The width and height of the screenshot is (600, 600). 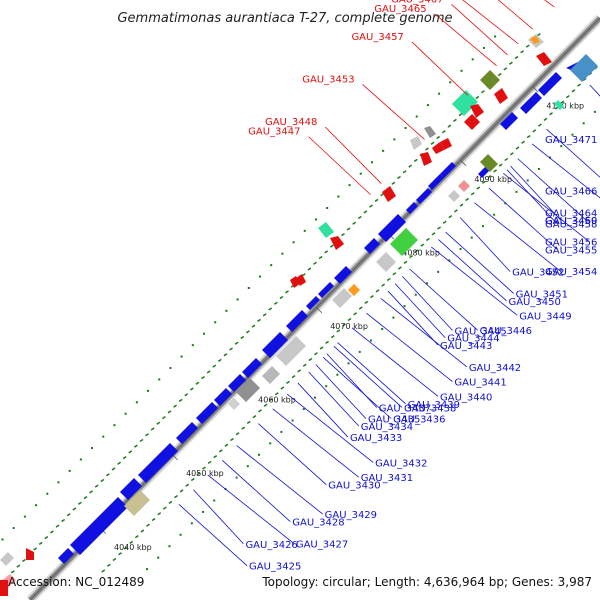 What do you see at coordinates (417, 2) in the screenshot?
I see `forward-gene-label: GAU_3467` at bounding box center [417, 2].